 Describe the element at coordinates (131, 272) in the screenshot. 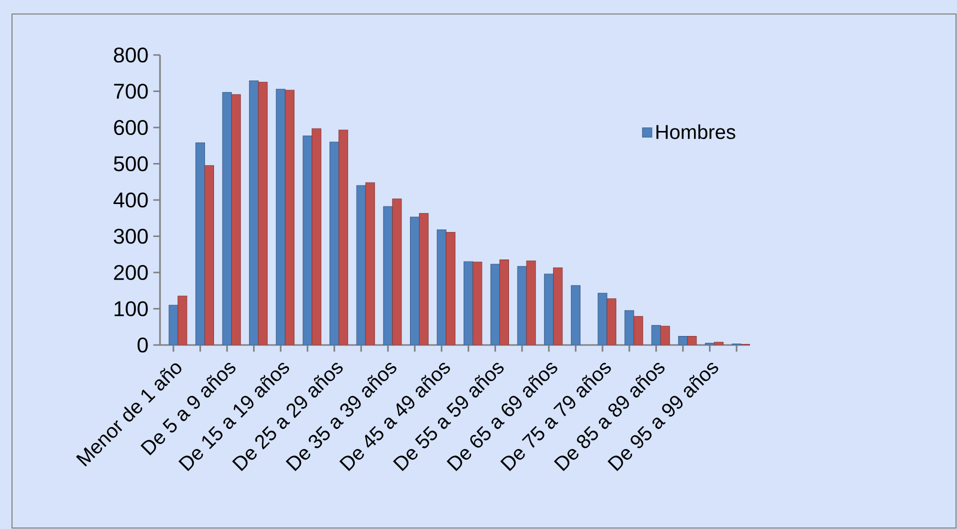

I see `y-tick-label: 200` at that location.